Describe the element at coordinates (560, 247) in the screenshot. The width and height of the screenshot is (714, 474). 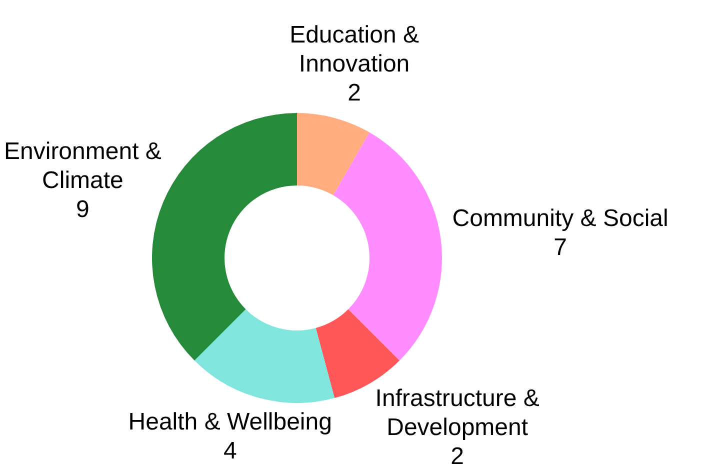
I see `data-label: 7` at that location.